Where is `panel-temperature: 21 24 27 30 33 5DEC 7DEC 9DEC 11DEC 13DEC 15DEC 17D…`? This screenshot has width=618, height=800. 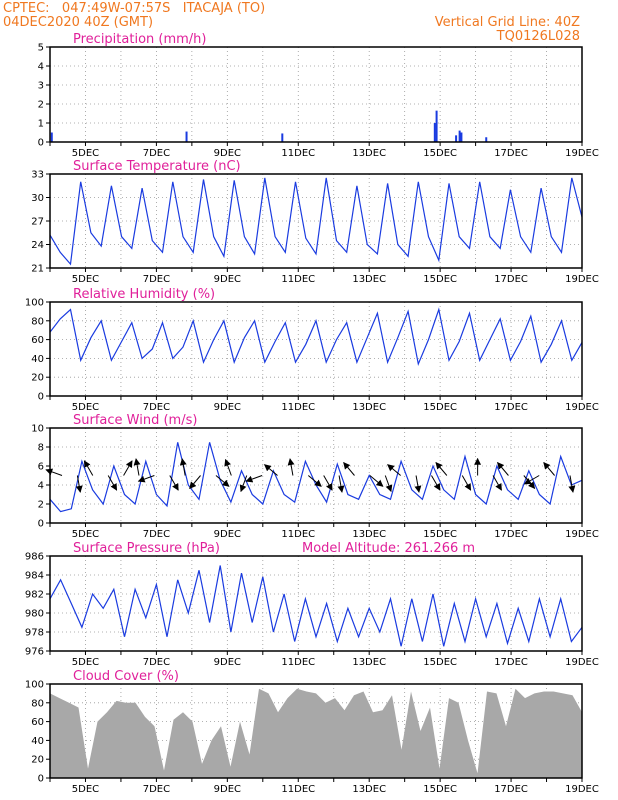
panel-temperature: 21 24 27 30 33 5DEC 7DEC 9DEC 11DEC 13DEC 15DEC 17D… is located at coordinates (315, 222).